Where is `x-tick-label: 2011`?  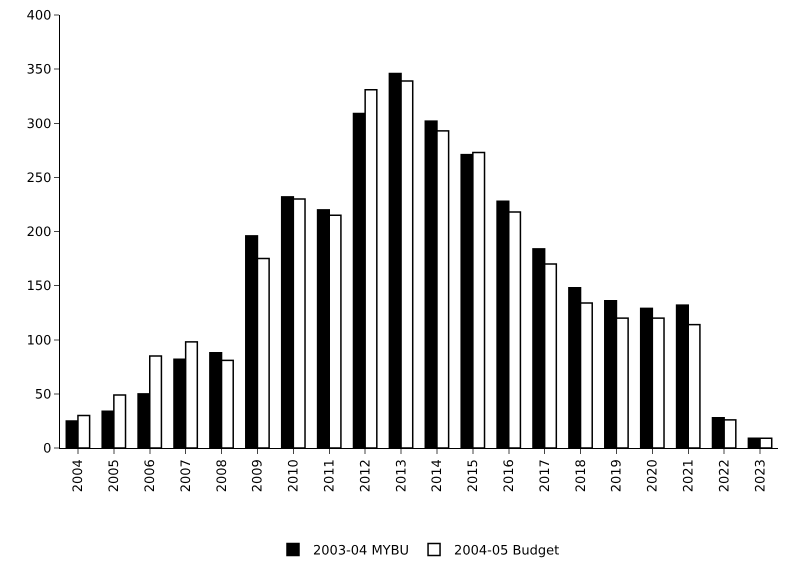
x-tick-label: 2011 is located at coordinates (330, 475).